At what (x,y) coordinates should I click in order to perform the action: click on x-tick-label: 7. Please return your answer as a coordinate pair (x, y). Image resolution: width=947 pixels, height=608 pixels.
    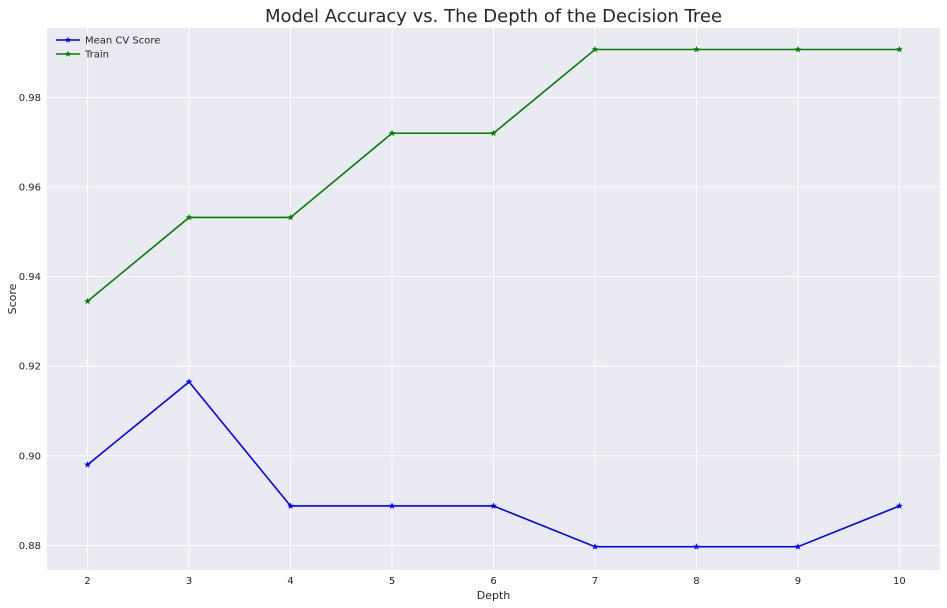
    Looking at the image, I should click on (595, 581).